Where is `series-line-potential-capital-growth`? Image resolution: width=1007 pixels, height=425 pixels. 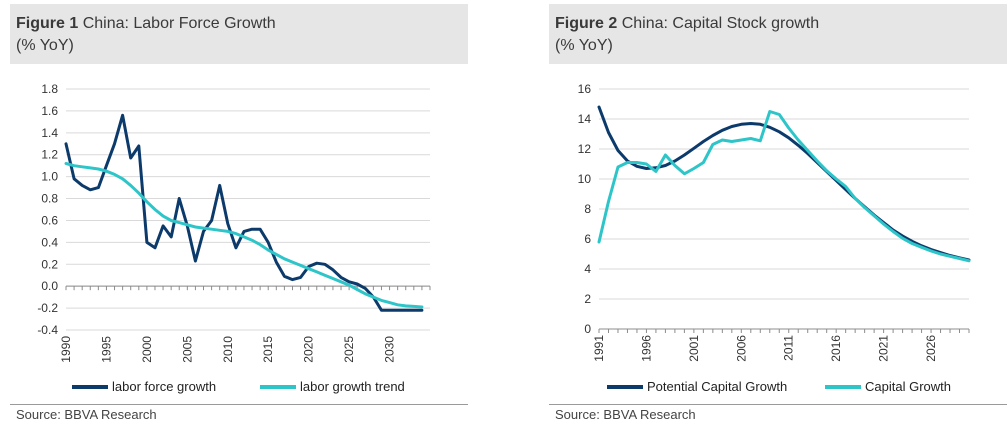
series-line-potential-capital-growth is located at coordinates (784, 183).